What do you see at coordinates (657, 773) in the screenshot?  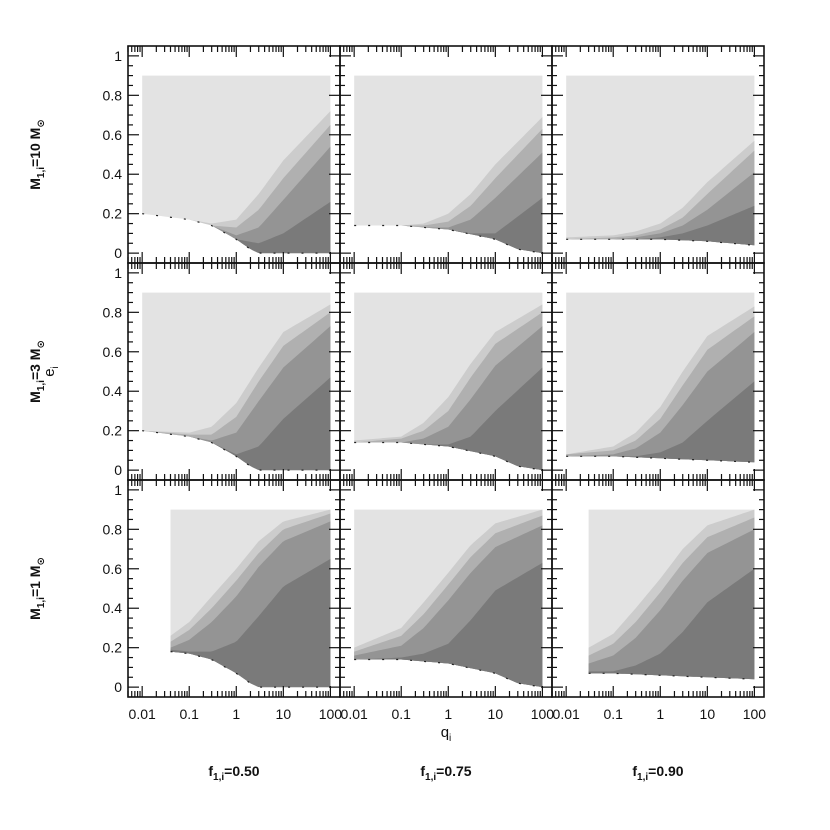 I see `col-label-2: f1,i=0.90` at bounding box center [657, 773].